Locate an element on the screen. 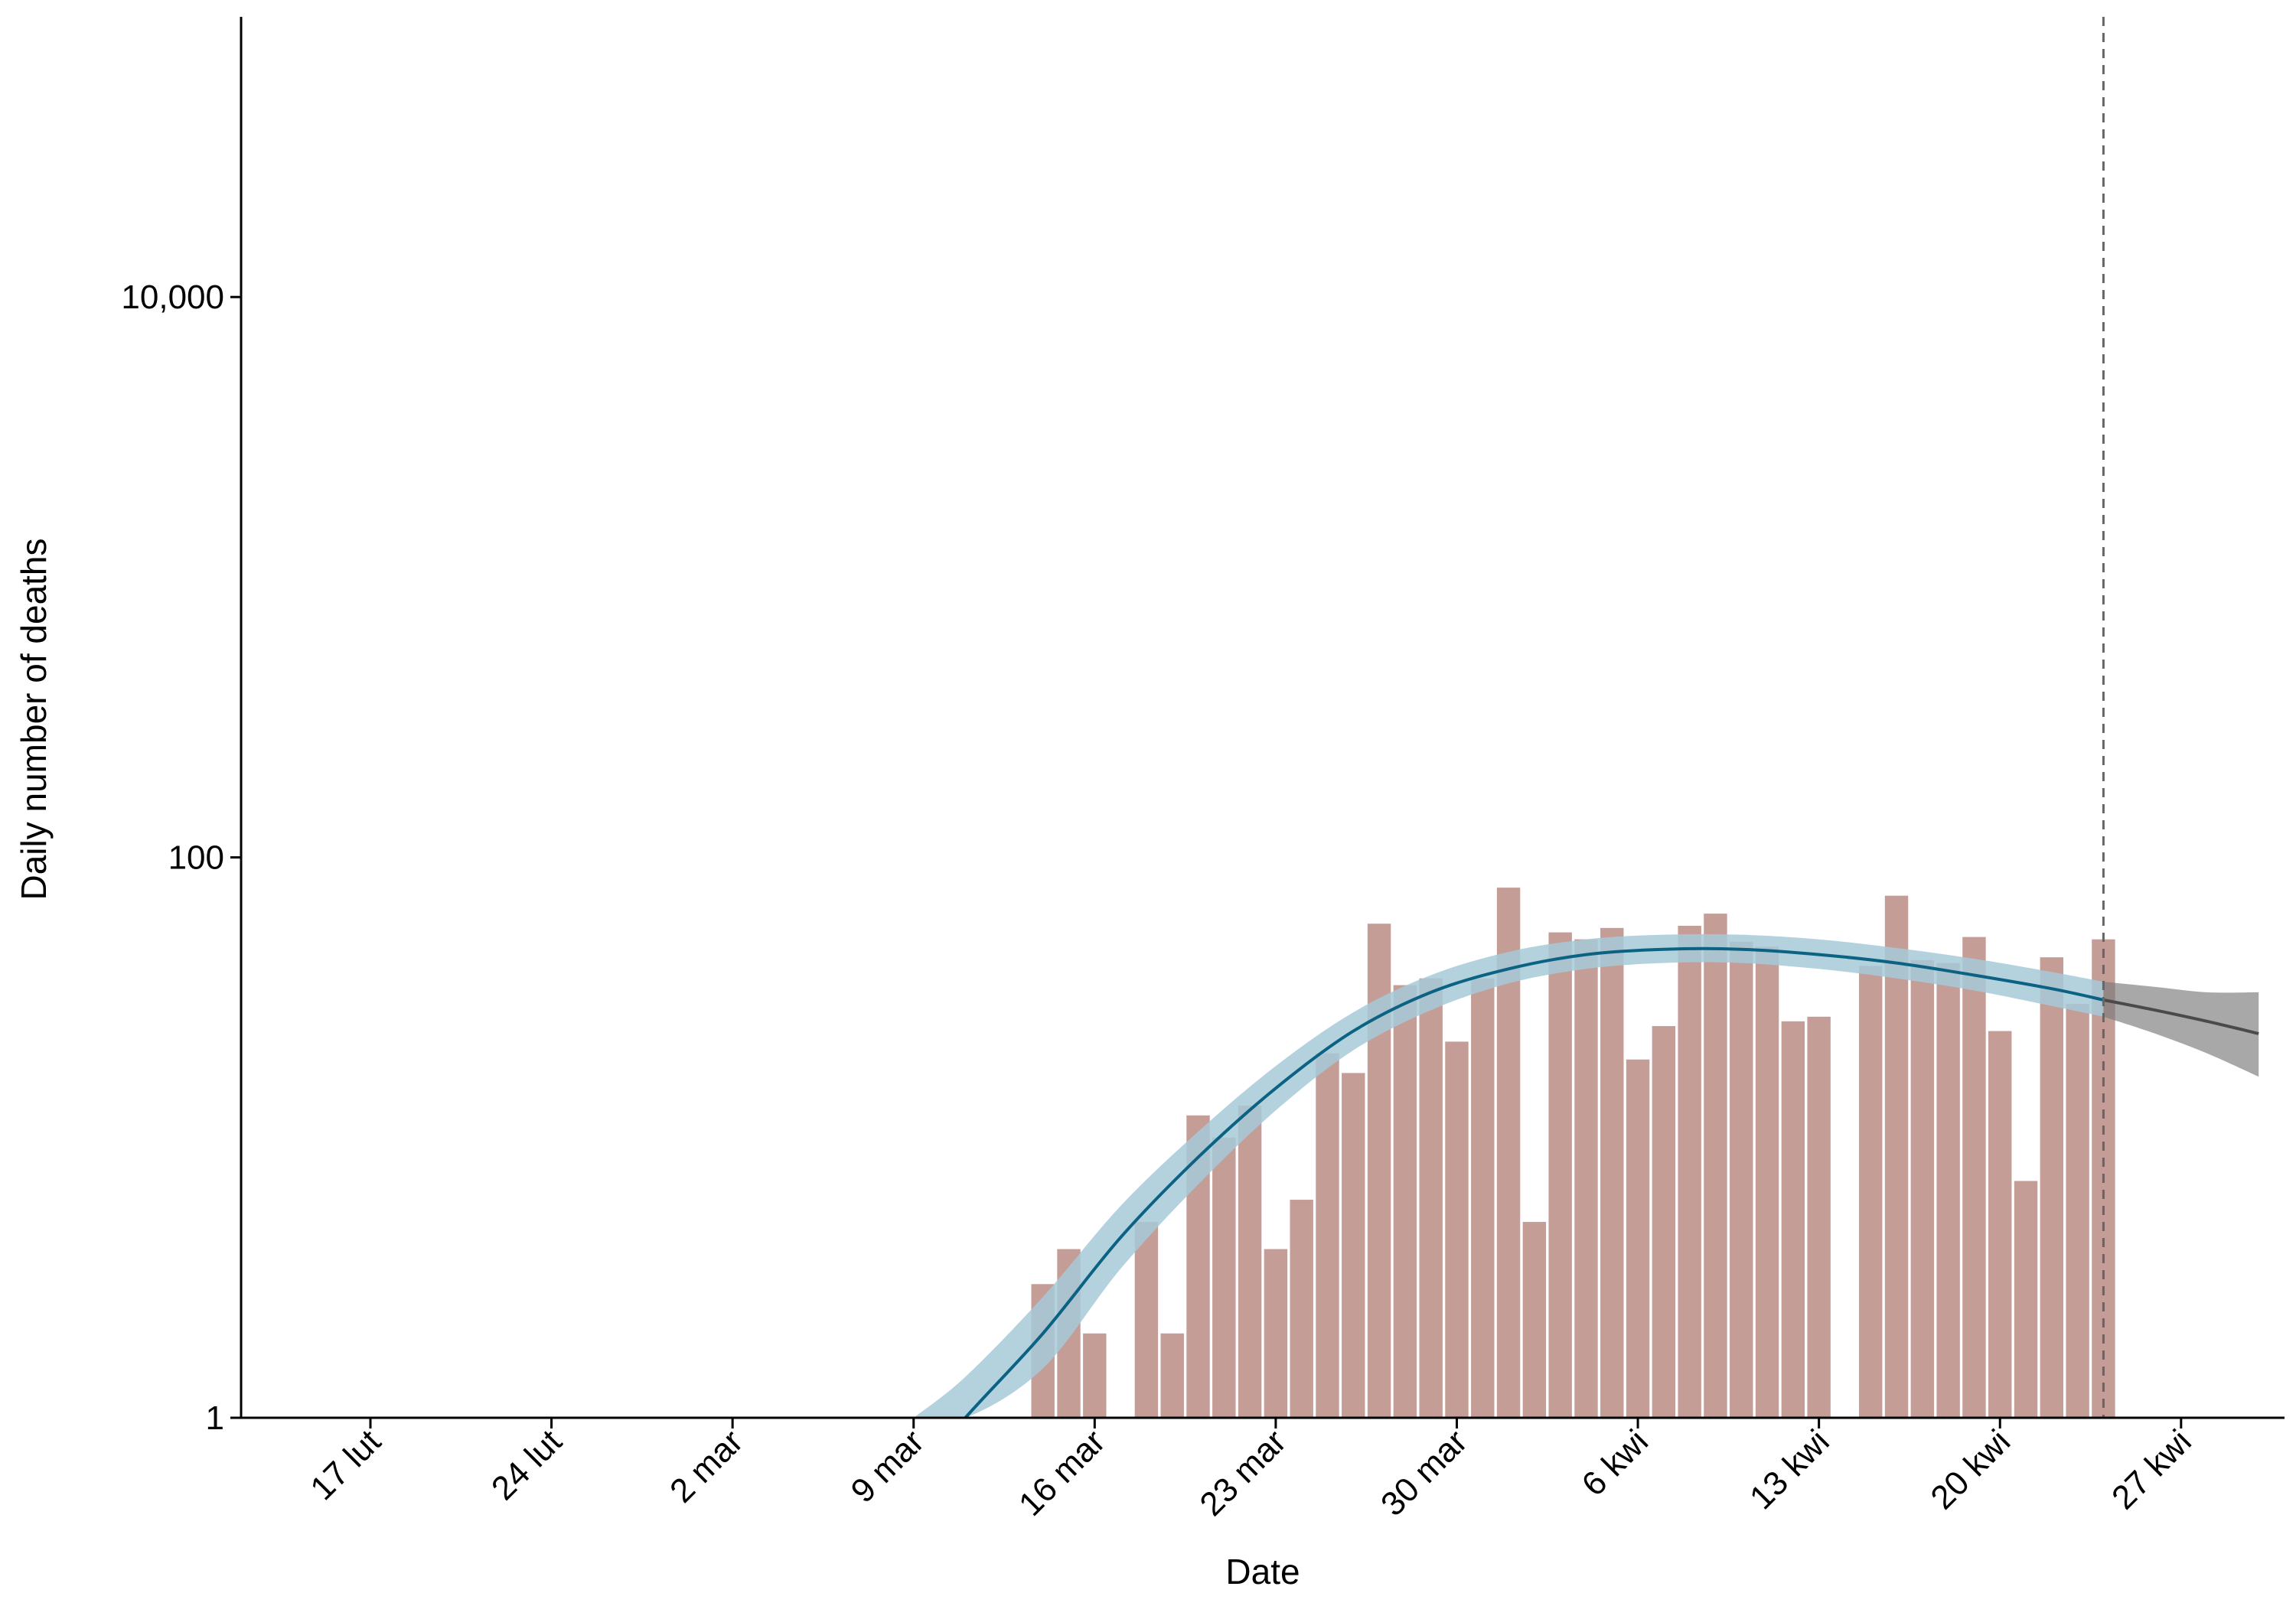 The width and height of the screenshot is (2296, 1606). x-tick-label-3: 9 mar is located at coordinates (887, 1466).